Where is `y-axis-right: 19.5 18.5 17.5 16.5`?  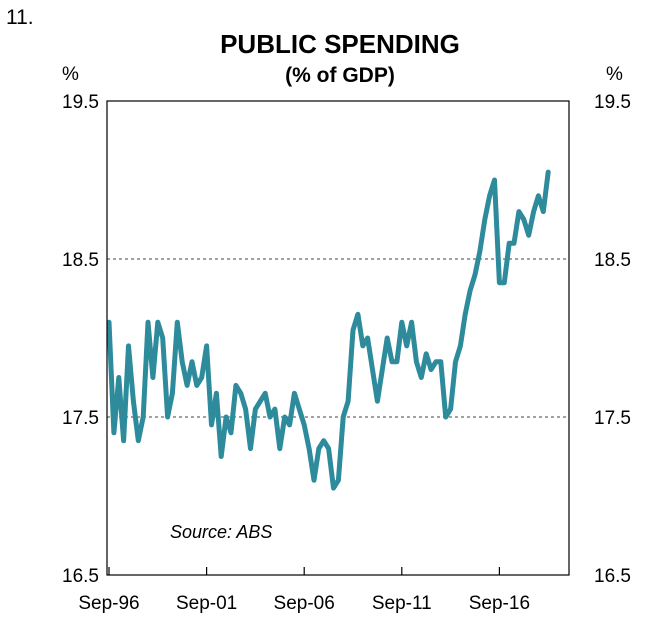
y-axis-right: 19.5 18.5 17.5 16.5 is located at coordinates (612, 339).